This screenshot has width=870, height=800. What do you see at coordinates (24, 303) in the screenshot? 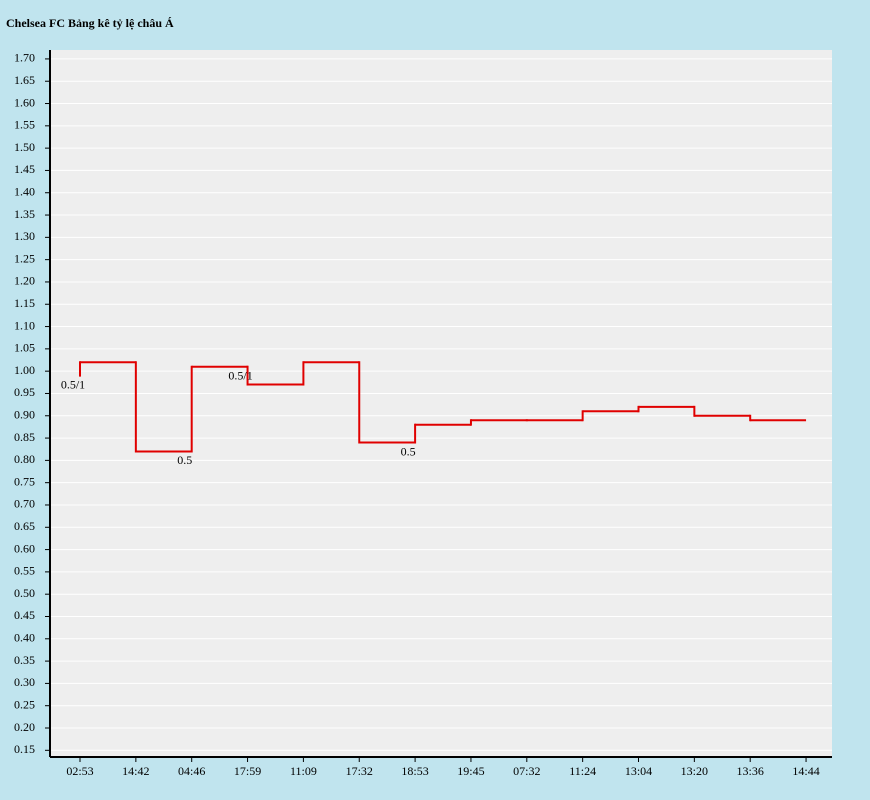
I see `y-tick-label: 1.15` at bounding box center [24, 303].